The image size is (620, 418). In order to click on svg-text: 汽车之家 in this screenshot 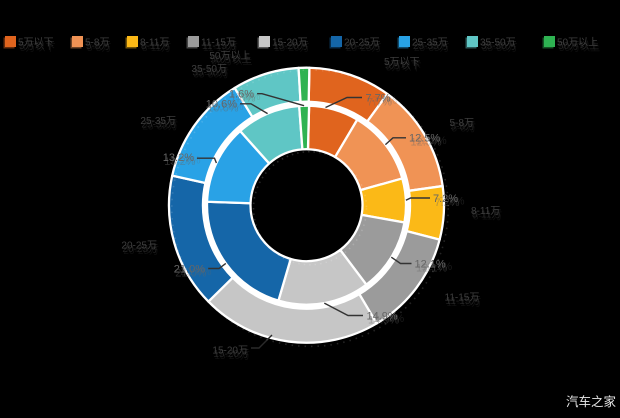, I will do `click(591, 401)`.